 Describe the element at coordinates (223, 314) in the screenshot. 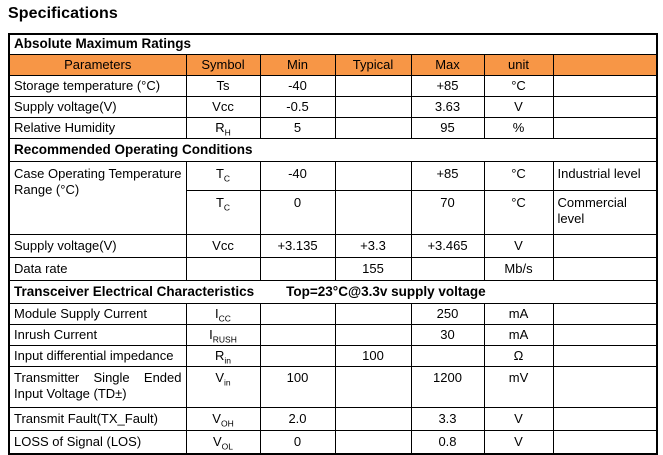

I see `symbol-cell: ICC` at that location.